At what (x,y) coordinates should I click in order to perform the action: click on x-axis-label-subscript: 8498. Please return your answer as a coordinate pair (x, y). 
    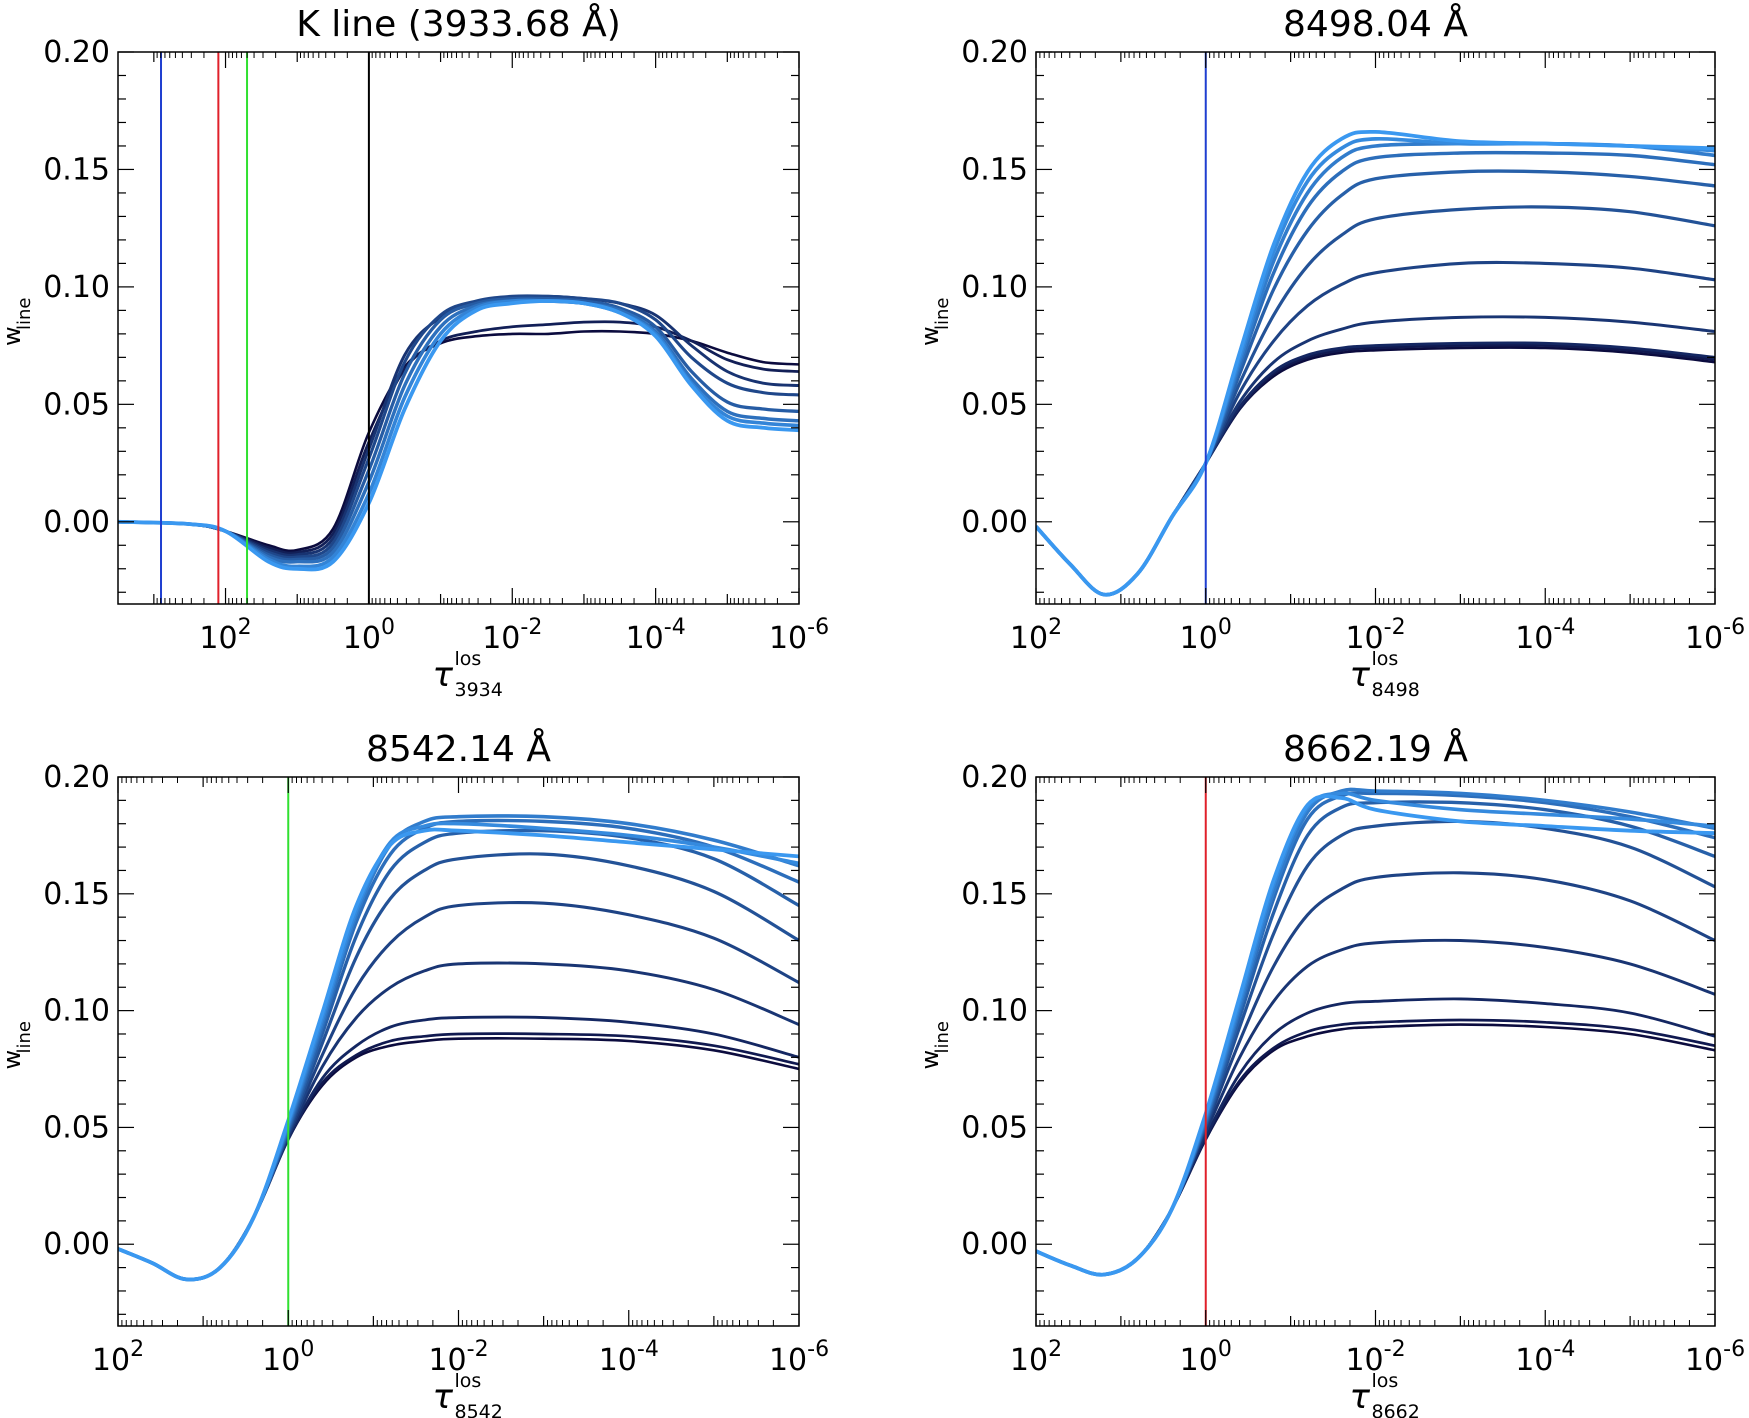
    Looking at the image, I should click on (1396, 690).